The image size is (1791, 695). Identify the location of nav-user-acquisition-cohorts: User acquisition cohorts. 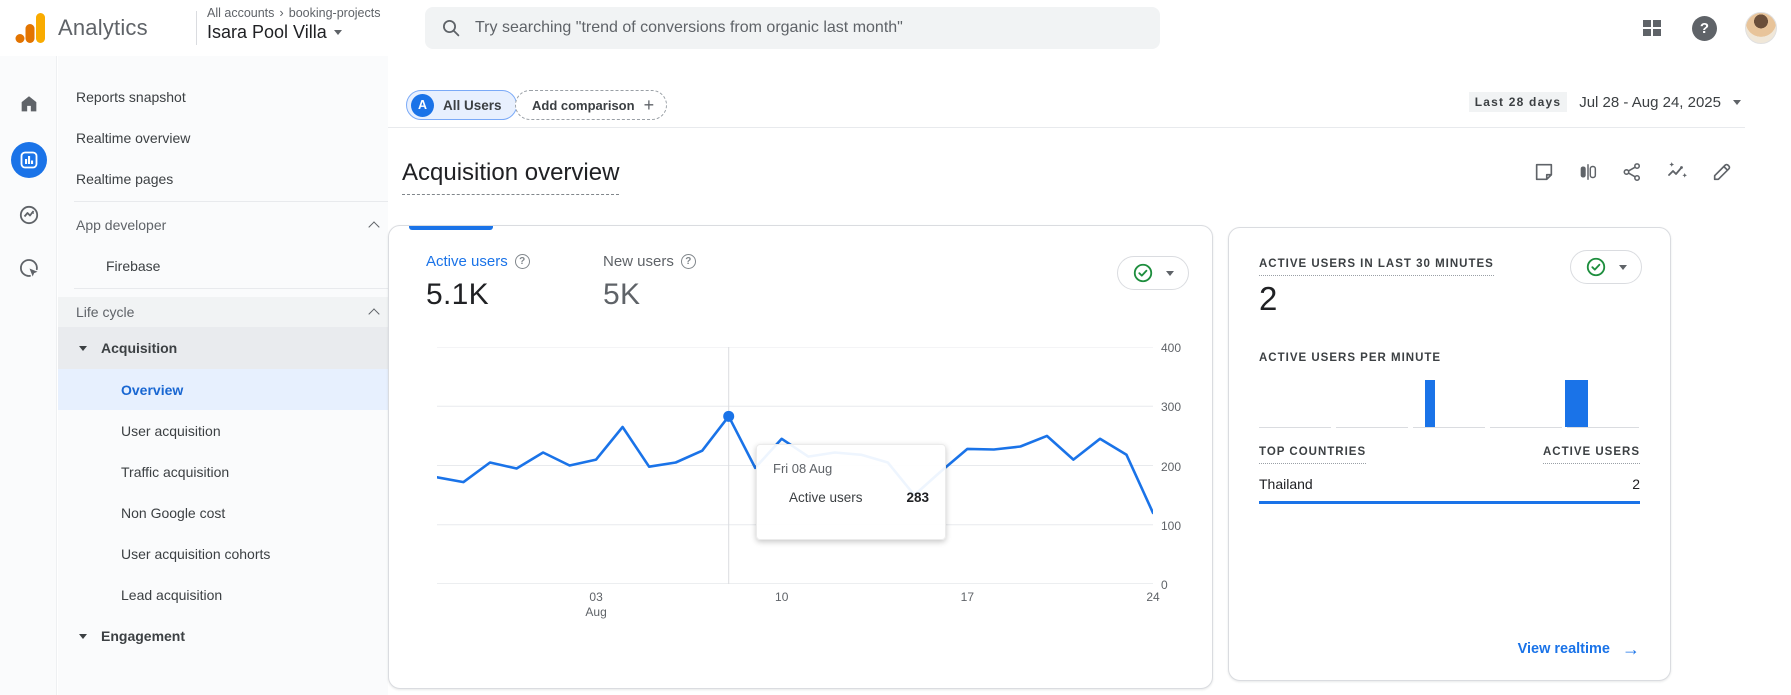
(229, 553).